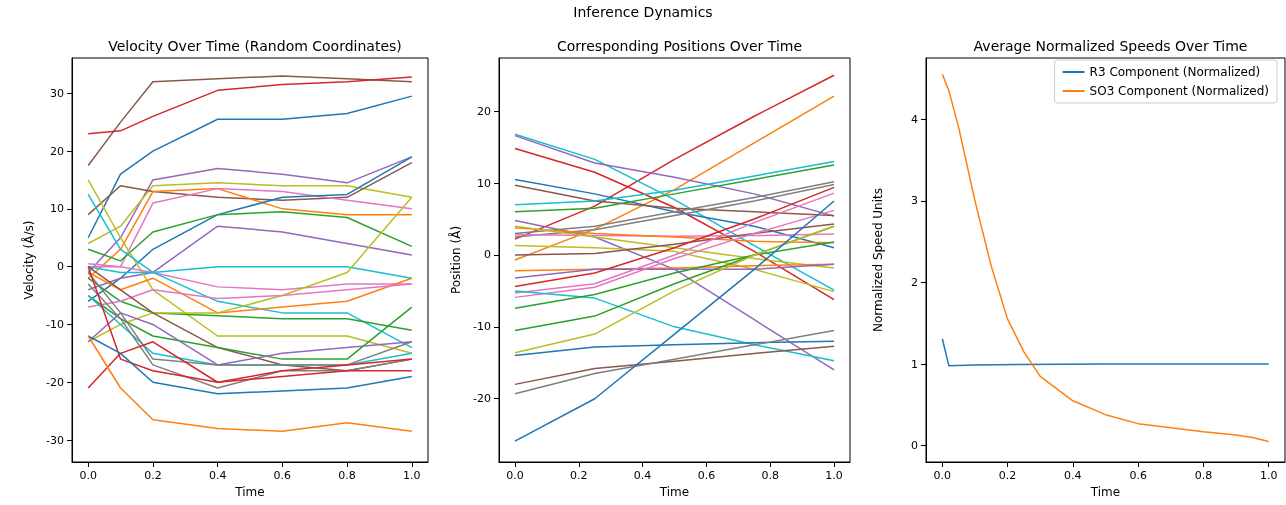  What do you see at coordinates (29, 260) in the screenshot?
I see `y-axis-title: Velocity (Å/s)` at bounding box center [29, 260].